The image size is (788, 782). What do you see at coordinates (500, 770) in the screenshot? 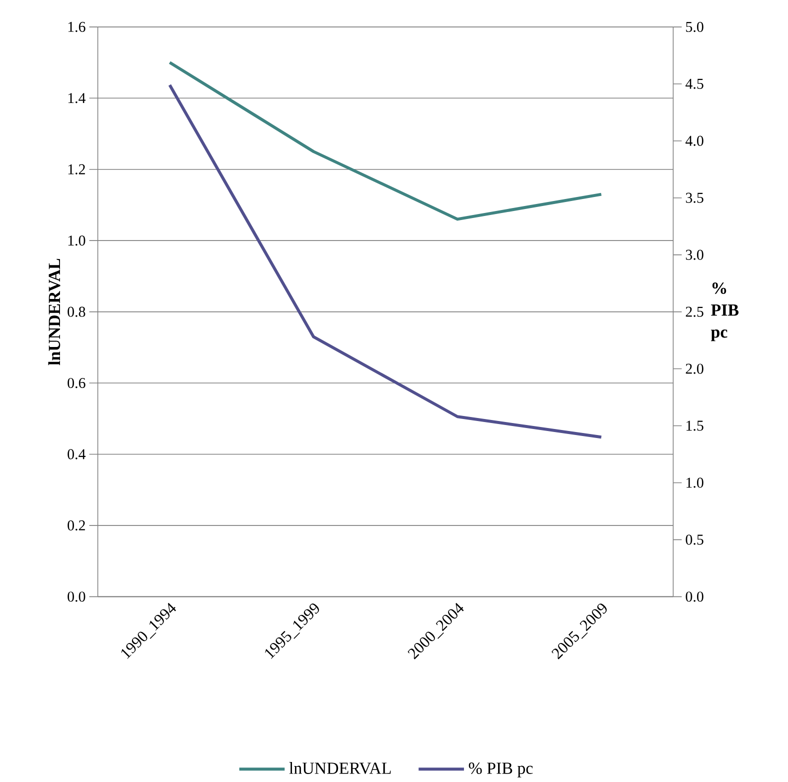
I see `legend-label: % PIB pc` at bounding box center [500, 770].